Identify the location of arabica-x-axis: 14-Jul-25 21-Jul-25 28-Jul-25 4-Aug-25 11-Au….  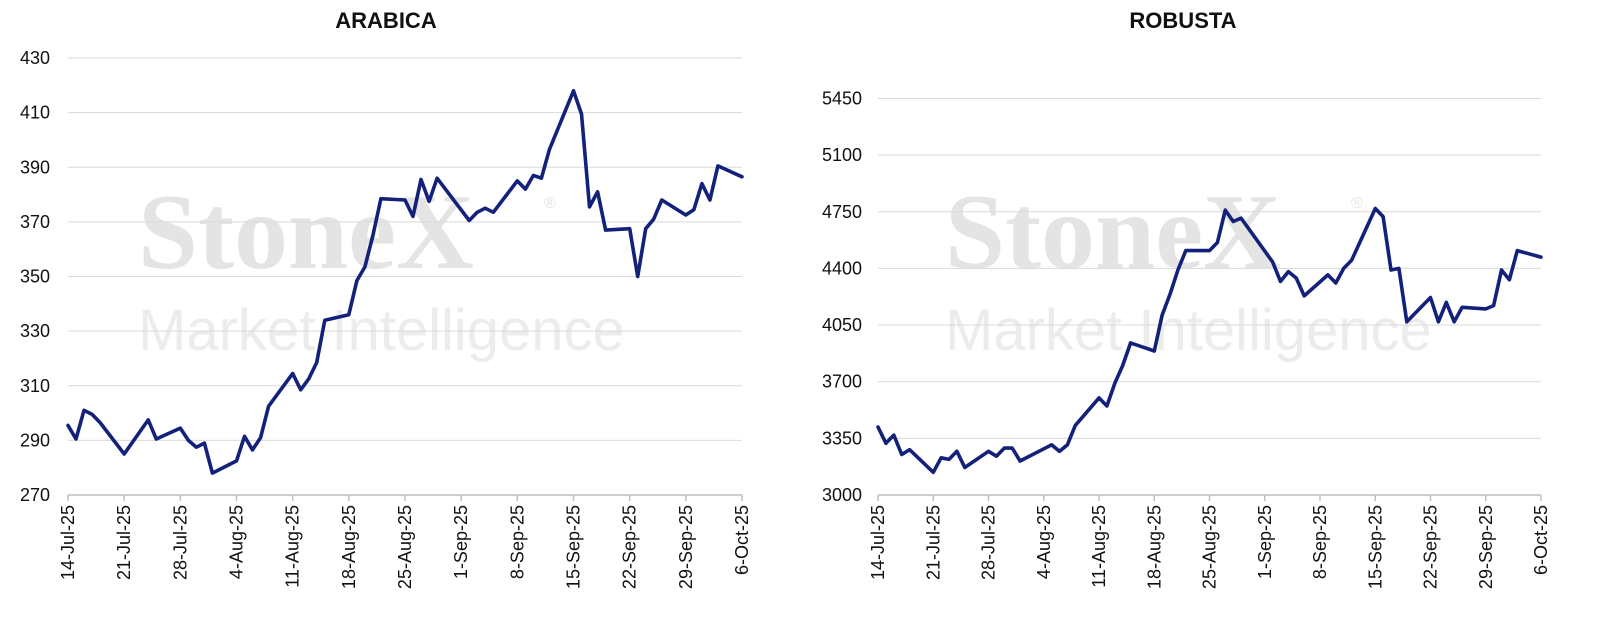
(405, 541).